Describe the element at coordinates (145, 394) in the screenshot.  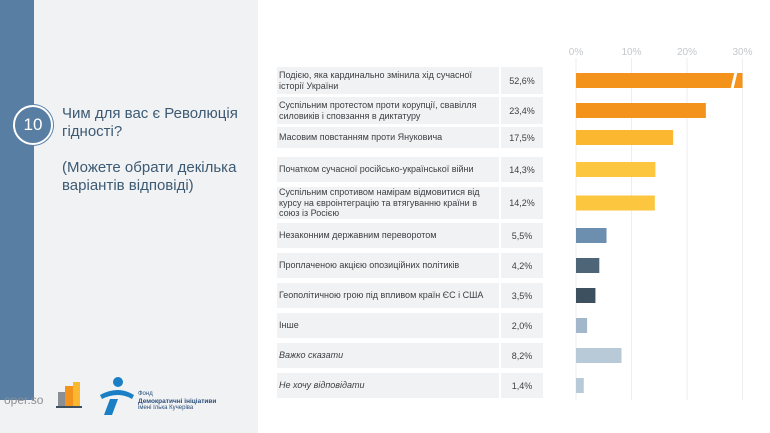
I see `dif-logo-line1: Фонд` at that location.